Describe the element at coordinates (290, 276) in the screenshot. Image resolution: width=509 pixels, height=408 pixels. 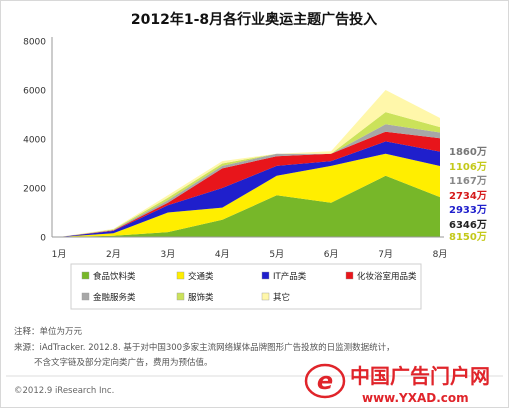
I see `legend-label-2: IT产品类` at that location.